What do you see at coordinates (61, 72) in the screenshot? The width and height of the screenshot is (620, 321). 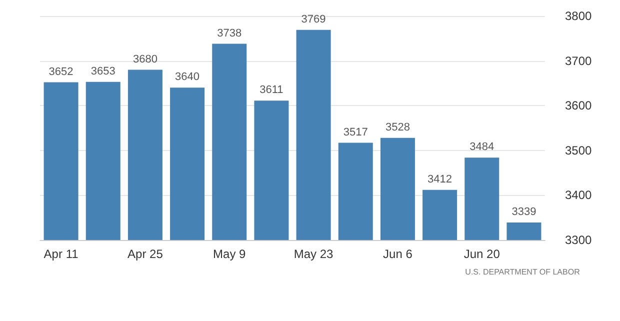 I see `data-label: 3652` at bounding box center [61, 72].